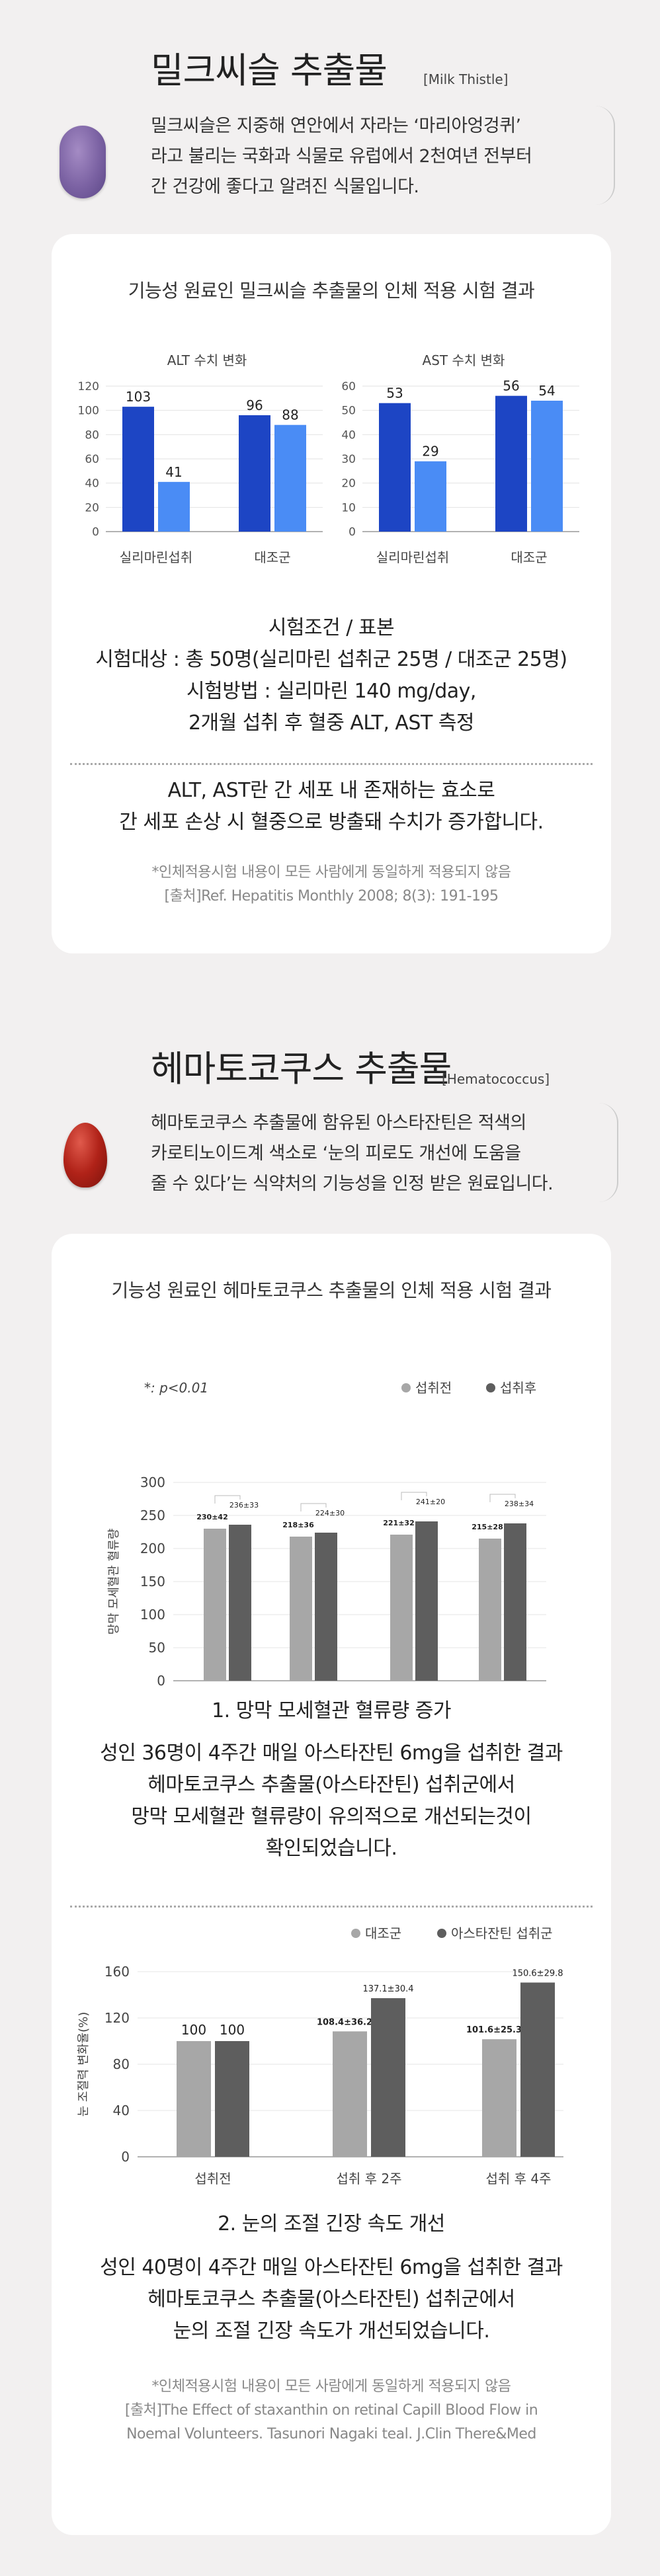  I want to click on conditions-line-3: 2개월 섭취 후 혈중 ALT, AST 측정, so click(331, 723).